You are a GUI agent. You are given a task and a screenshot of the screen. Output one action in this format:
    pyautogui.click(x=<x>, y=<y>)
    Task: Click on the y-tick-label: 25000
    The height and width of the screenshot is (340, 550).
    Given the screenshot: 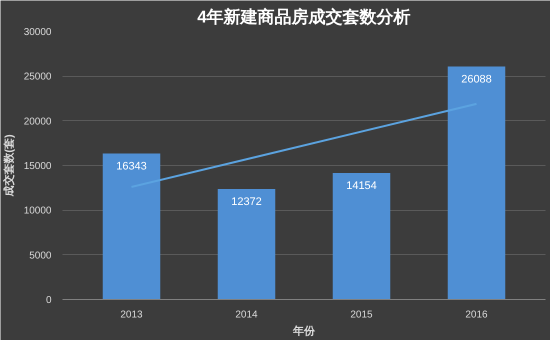 What is the action you would take?
    pyautogui.click(x=38, y=77)
    